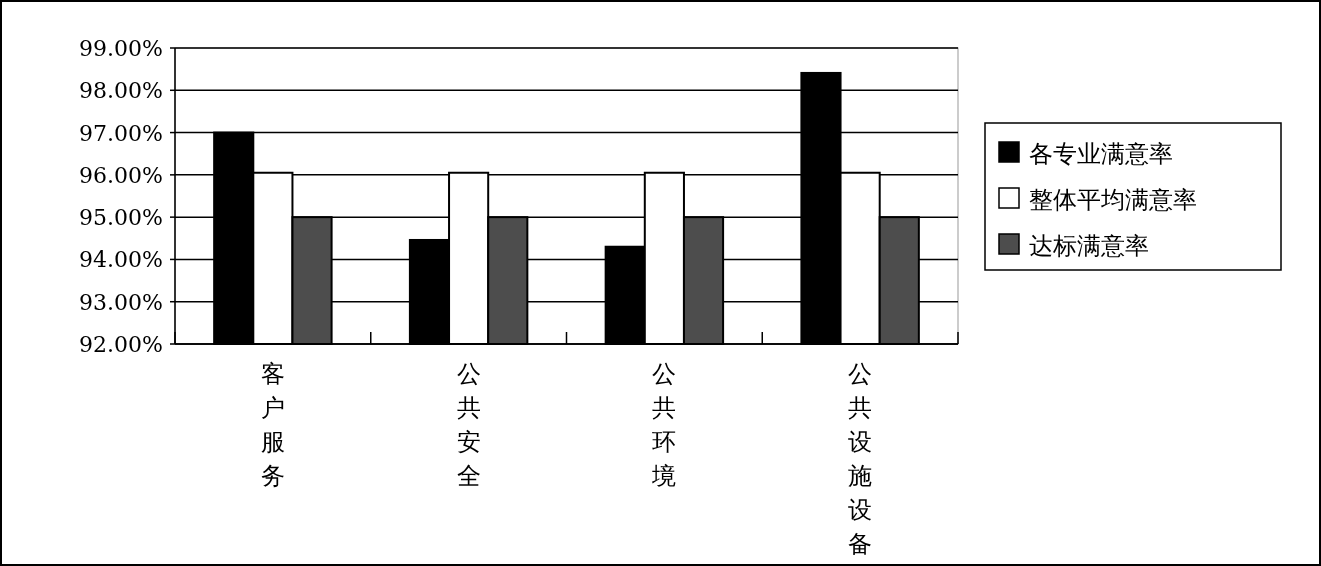 This screenshot has height=566, width=1321. Describe the element at coordinates (664, 425) in the screenshot. I see `x-tick-label: 公共环境` at that location.